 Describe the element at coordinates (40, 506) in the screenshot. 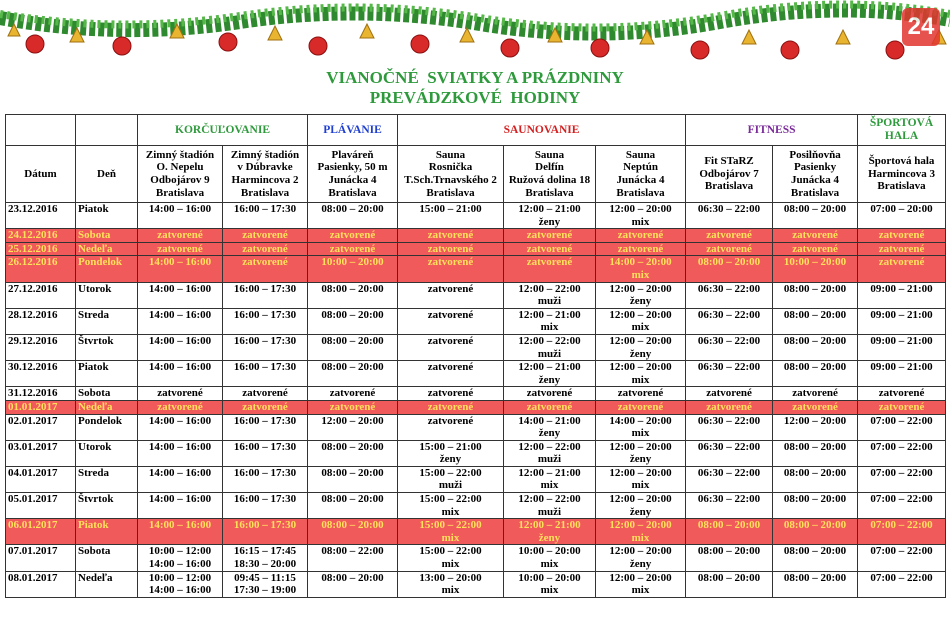

I see `date-cell: 05.01.2017` at that location.